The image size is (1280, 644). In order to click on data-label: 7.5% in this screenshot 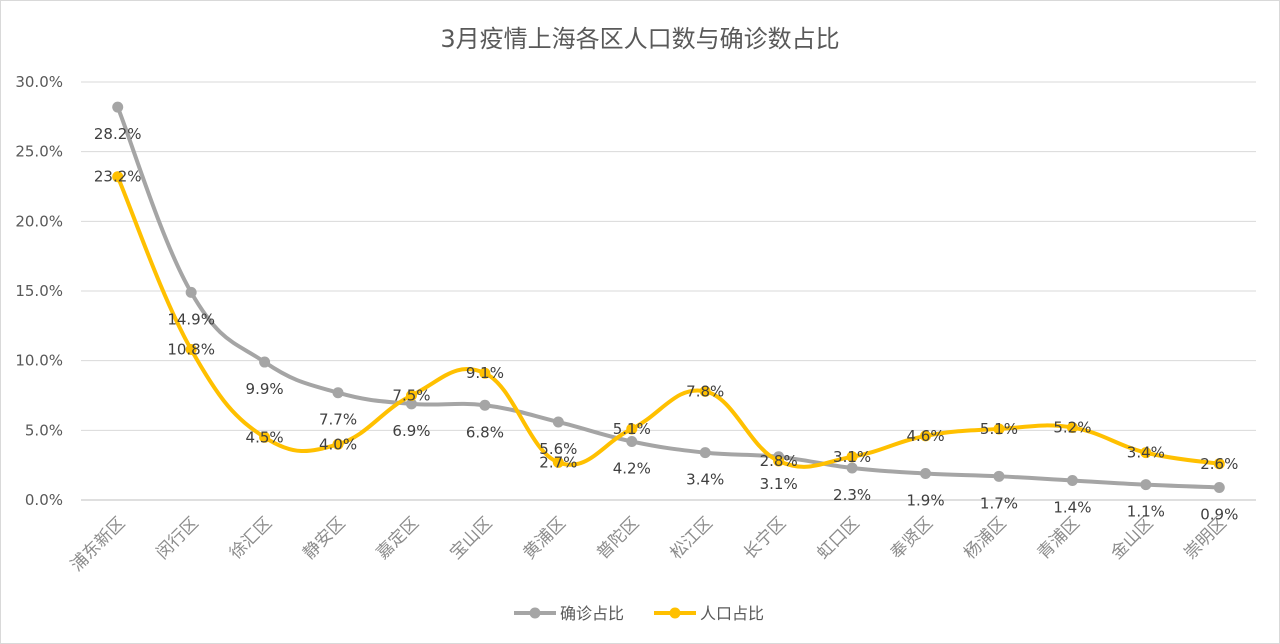, I will do `click(411, 396)`.